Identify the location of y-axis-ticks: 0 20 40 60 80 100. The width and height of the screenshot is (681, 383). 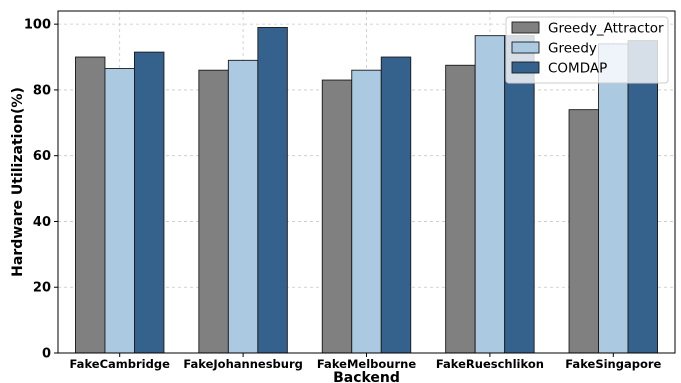
(41, 190).